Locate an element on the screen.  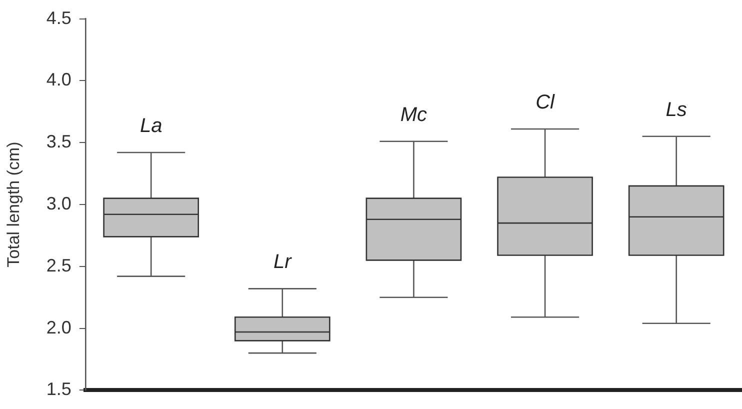
y-tick-label: 2.0 is located at coordinates (59, 327).